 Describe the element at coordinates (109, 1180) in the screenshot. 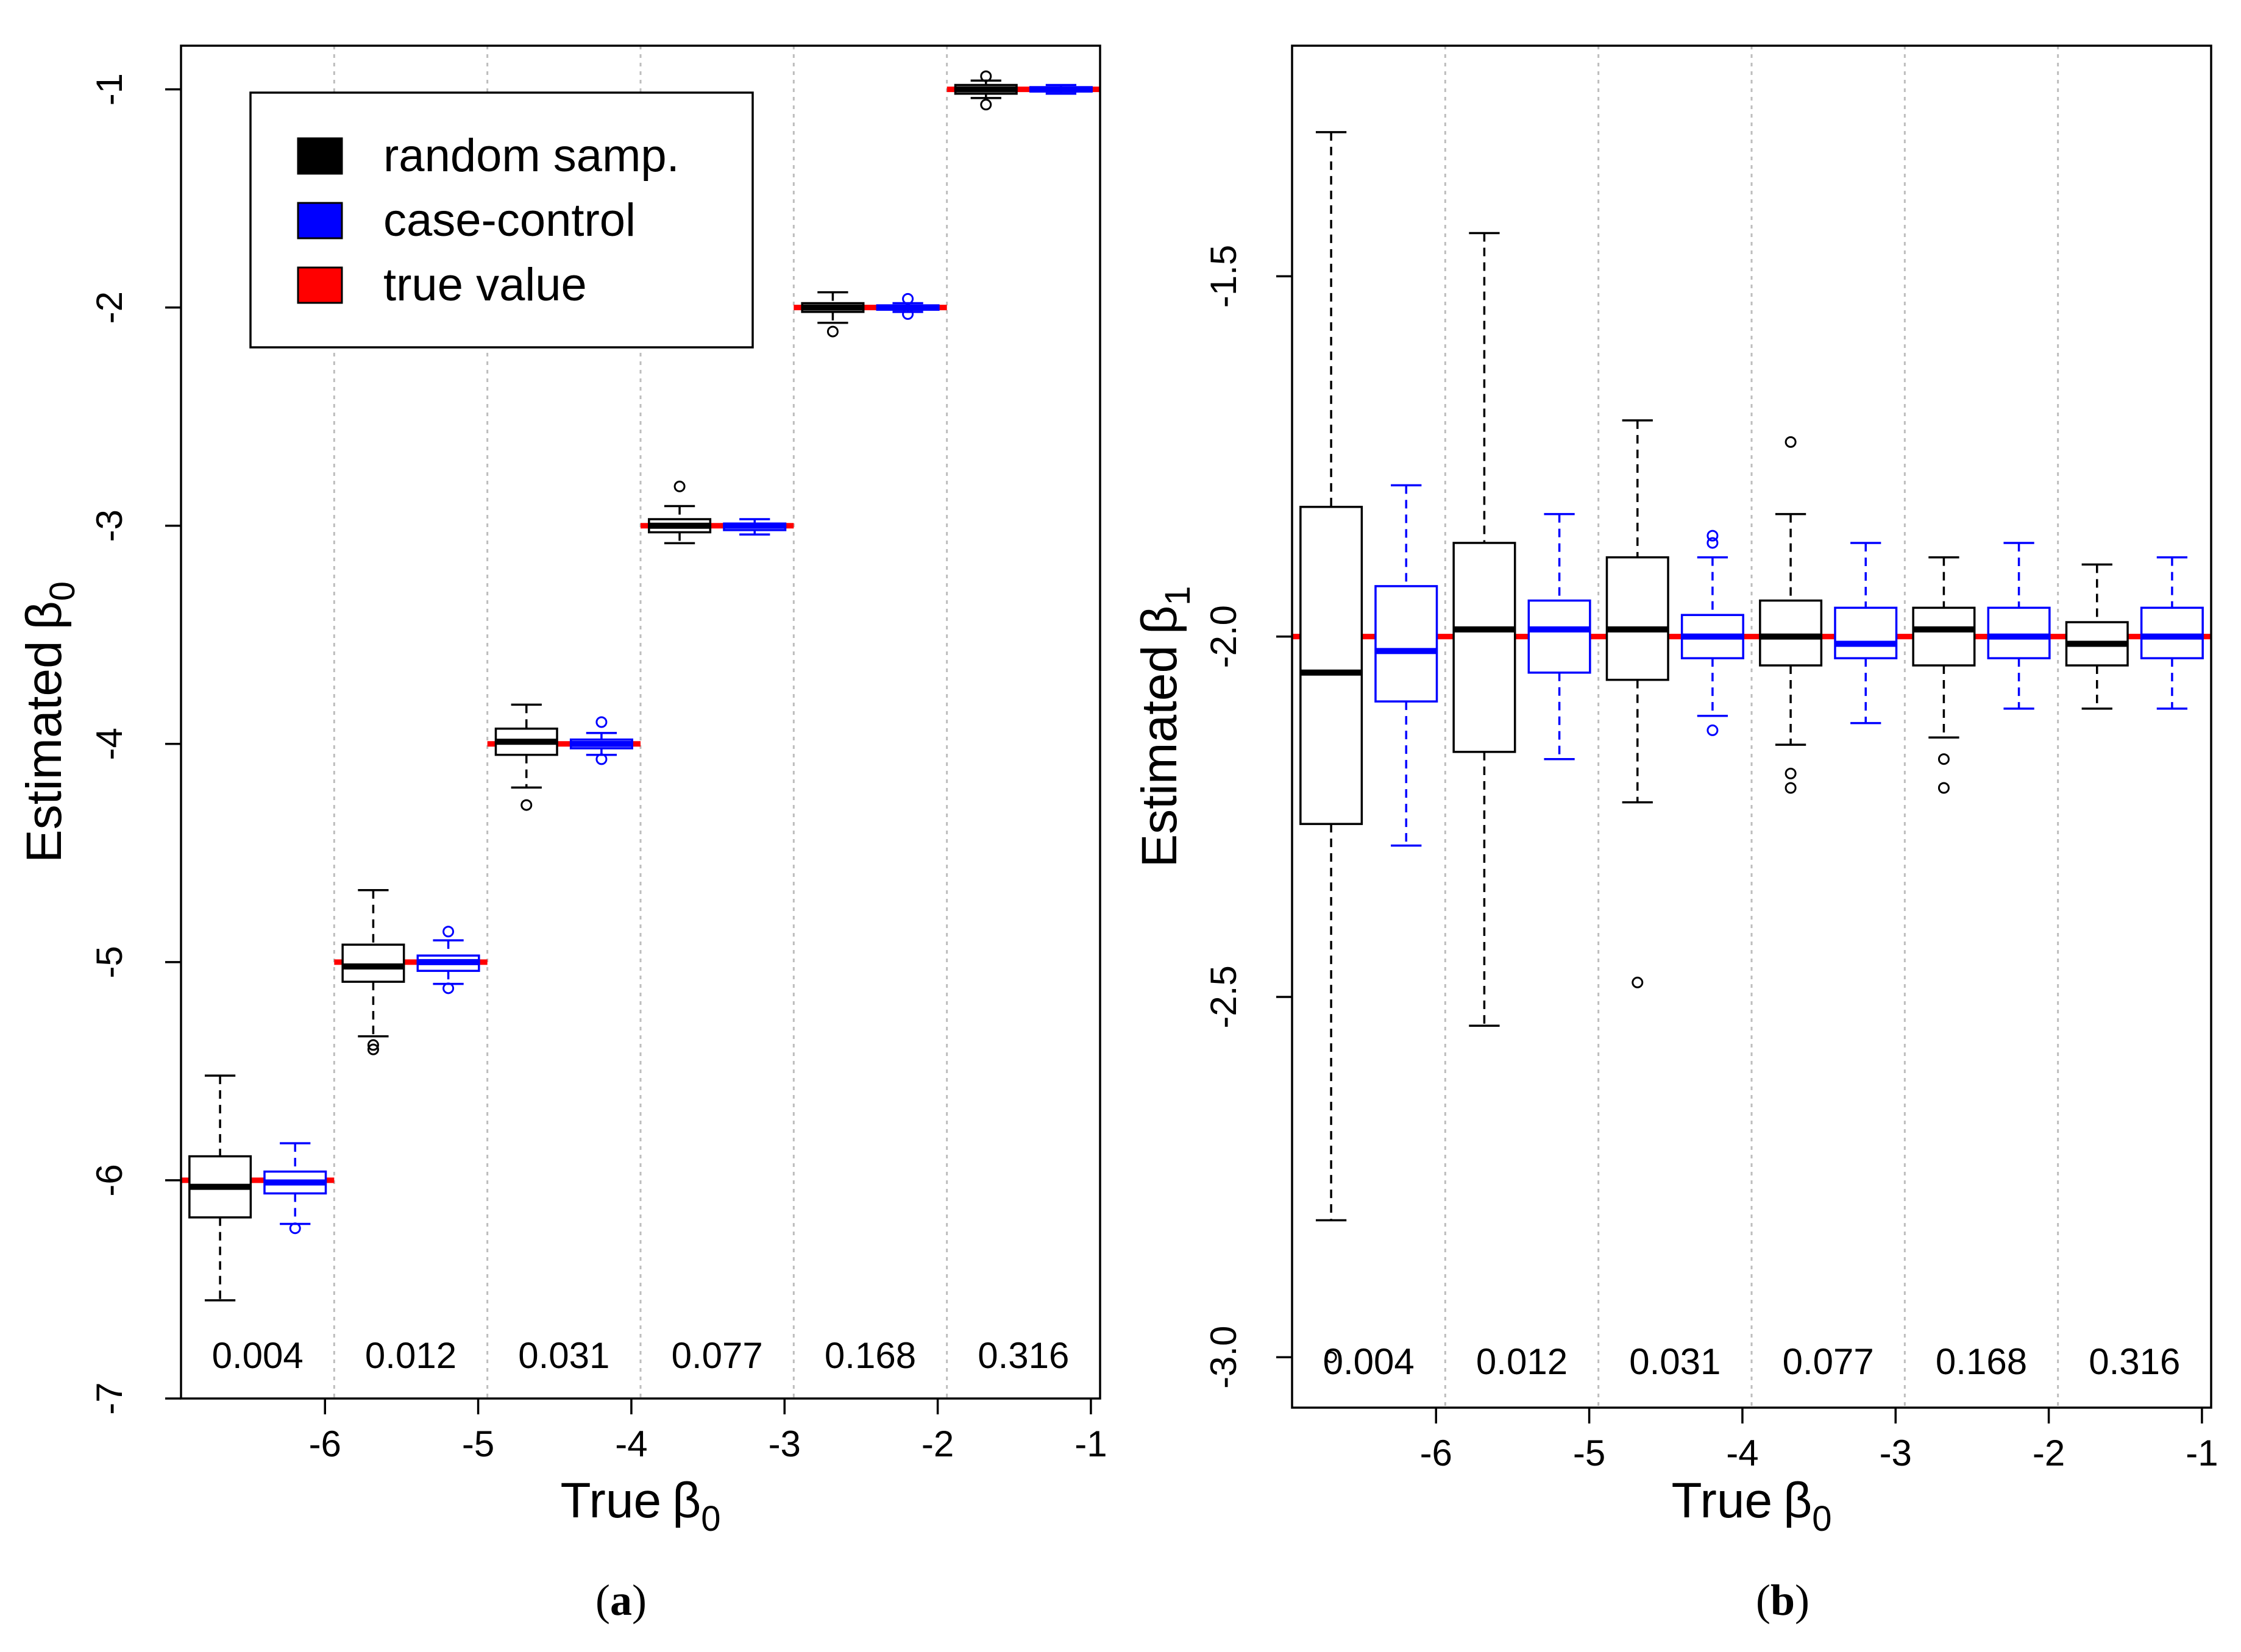

I see `y-tick-label: -6` at that location.